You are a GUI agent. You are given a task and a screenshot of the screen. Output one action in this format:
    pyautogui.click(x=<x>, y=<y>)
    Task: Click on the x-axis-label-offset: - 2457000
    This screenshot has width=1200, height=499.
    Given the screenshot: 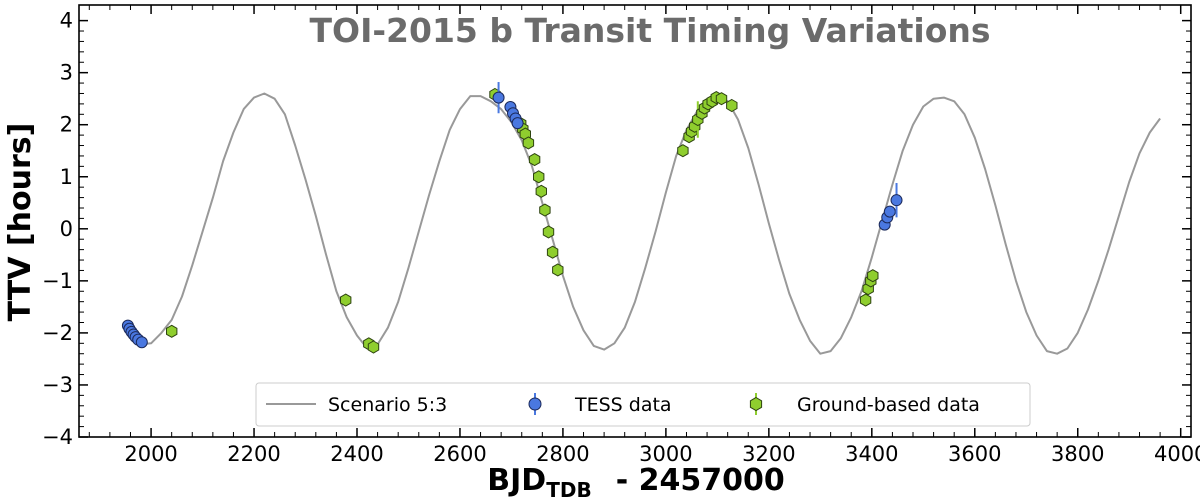 What is the action you would take?
    pyautogui.click(x=700, y=480)
    